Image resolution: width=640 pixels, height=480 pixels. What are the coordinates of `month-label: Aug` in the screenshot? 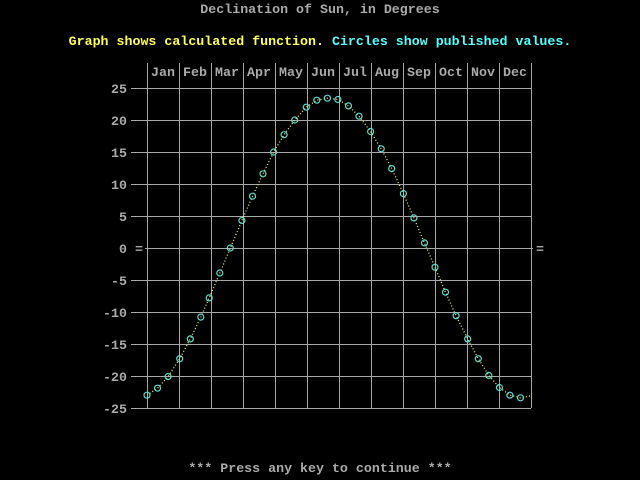 It's located at (387, 72).